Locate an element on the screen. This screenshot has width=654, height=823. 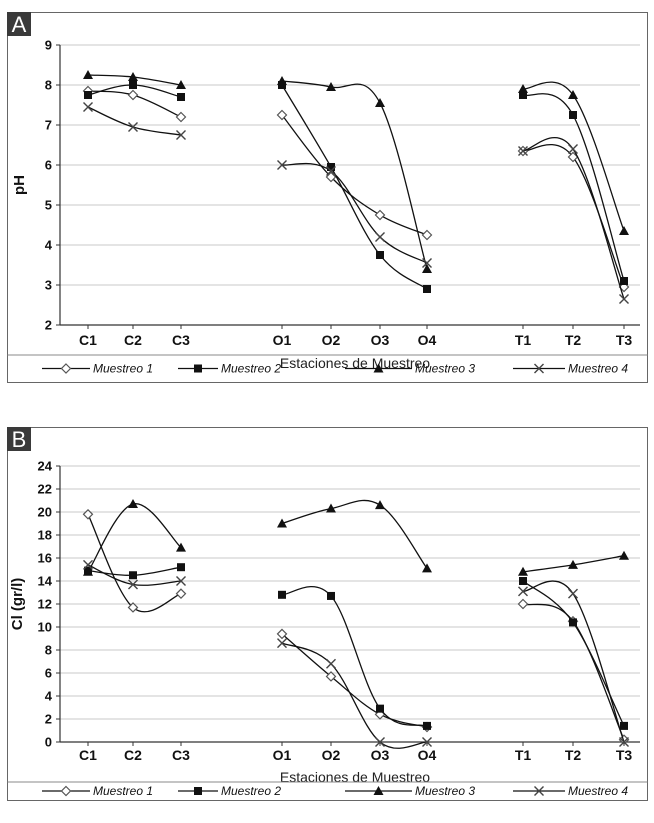
panel-a-xtick-label: O2 is located at coordinates (331, 340).